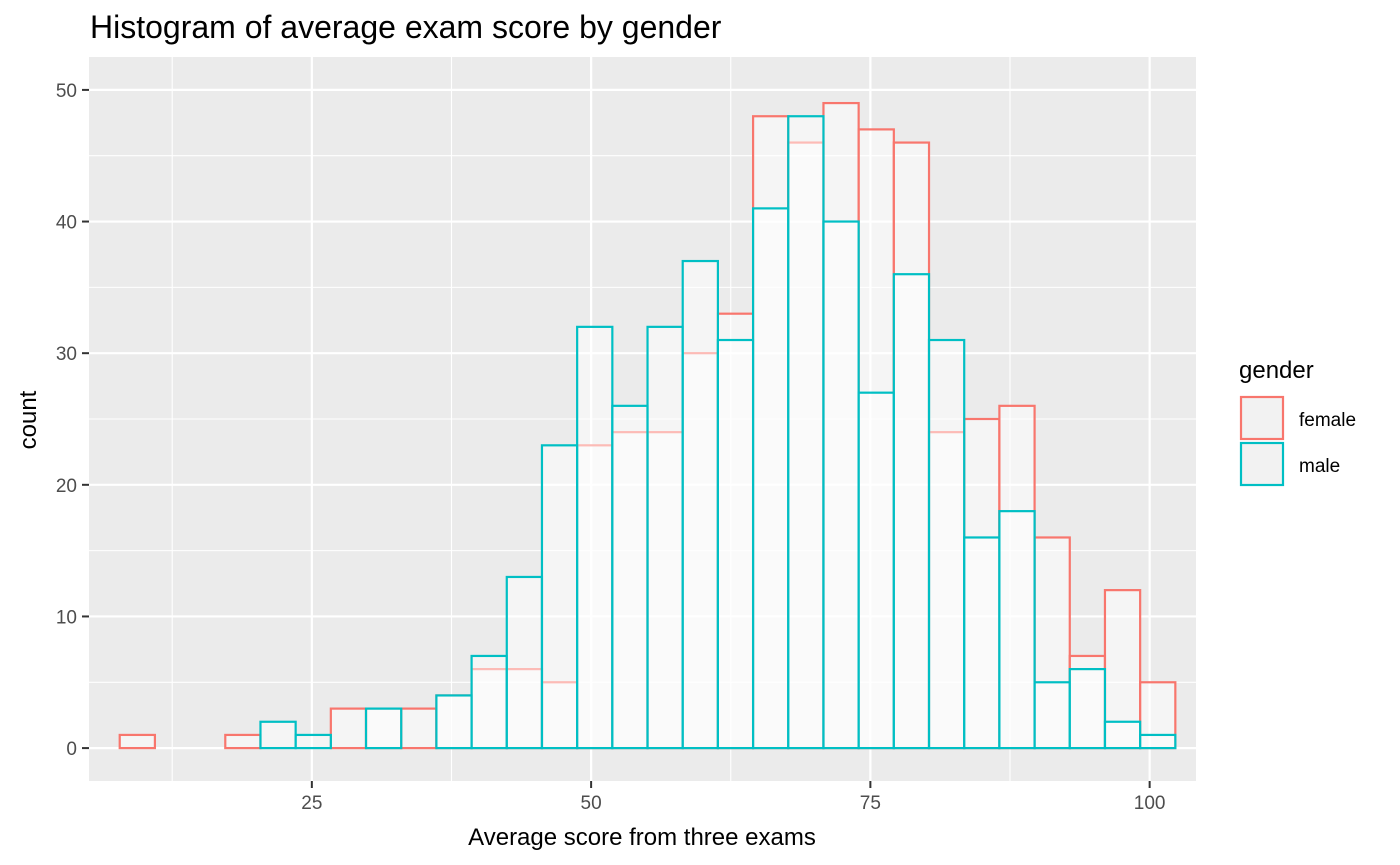 The height and width of the screenshot is (865, 1400). Describe the element at coordinates (66, 617) in the screenshot. I see `y-tick-label-1: 10` at that location.